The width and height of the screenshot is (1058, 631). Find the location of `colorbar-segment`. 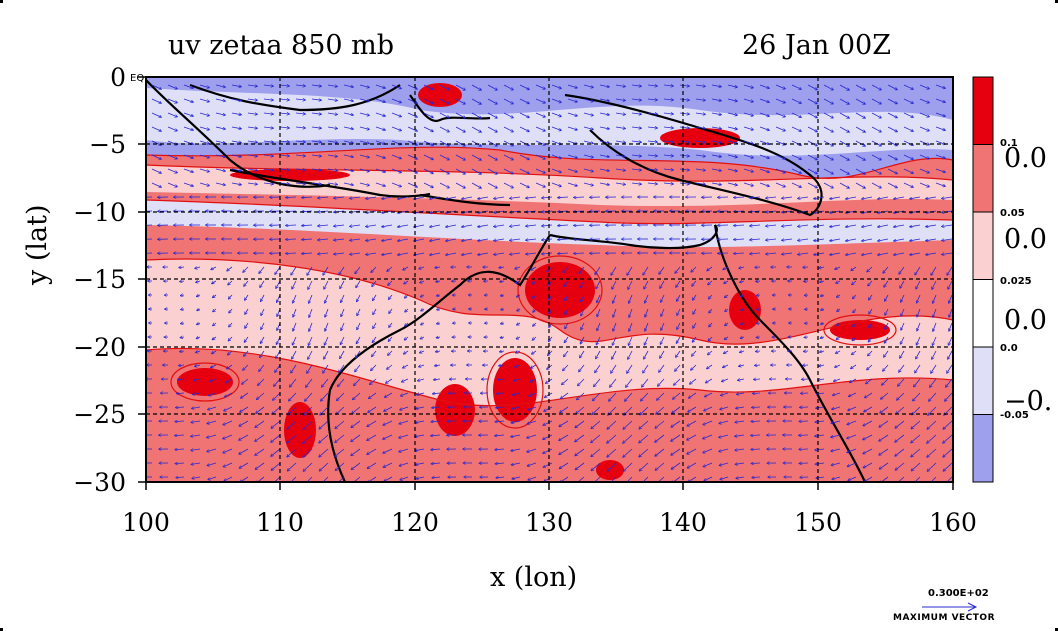

colorbar-segment is located at coordinates (983, 380).